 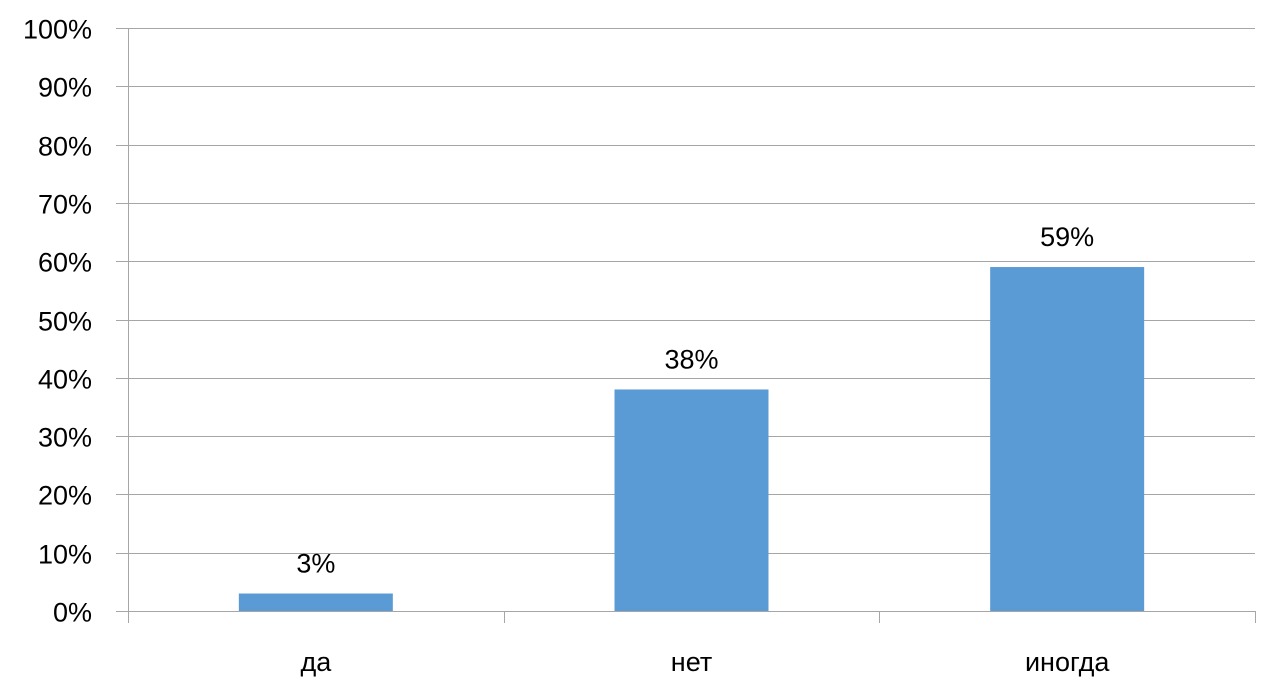 What do you see at coordinates (316, 662) in the screenshot?
I see `x-tick-label: да` at bounding box center [316, 662].